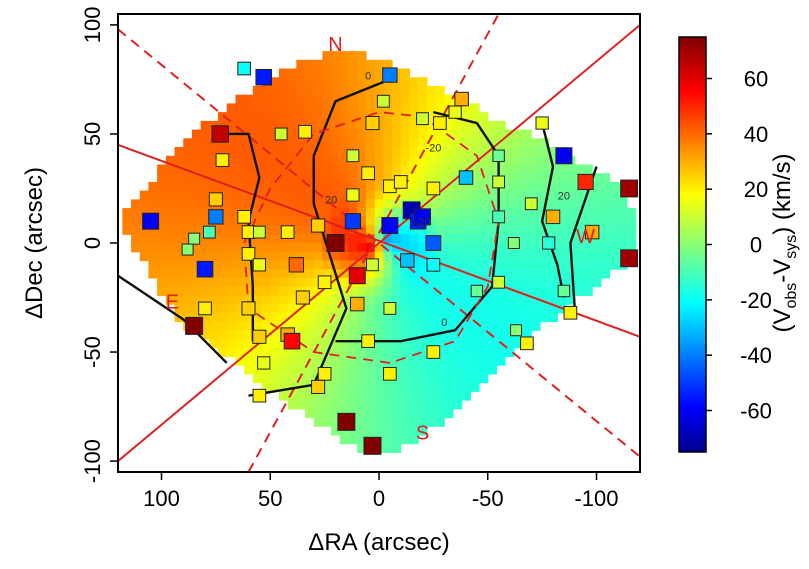  I want to click on direction-label: N, so click(335, 45).